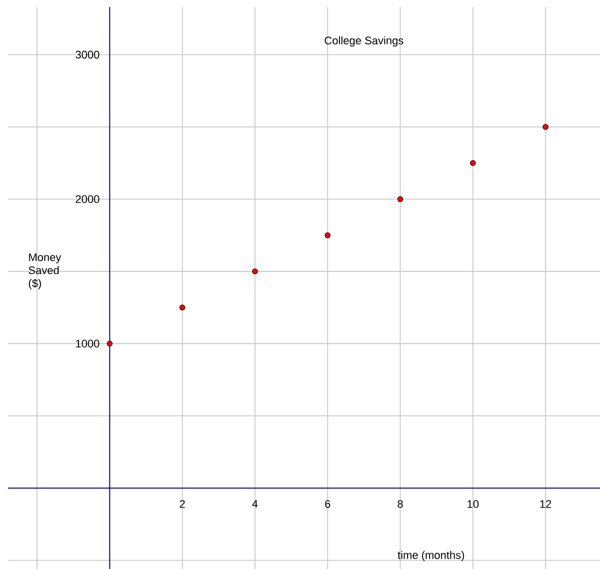 This screenshot has height=569, width=600. Describe the element at coordinates (327, 504) in the screenshot. I see `x-tick-label: 6` at that location.